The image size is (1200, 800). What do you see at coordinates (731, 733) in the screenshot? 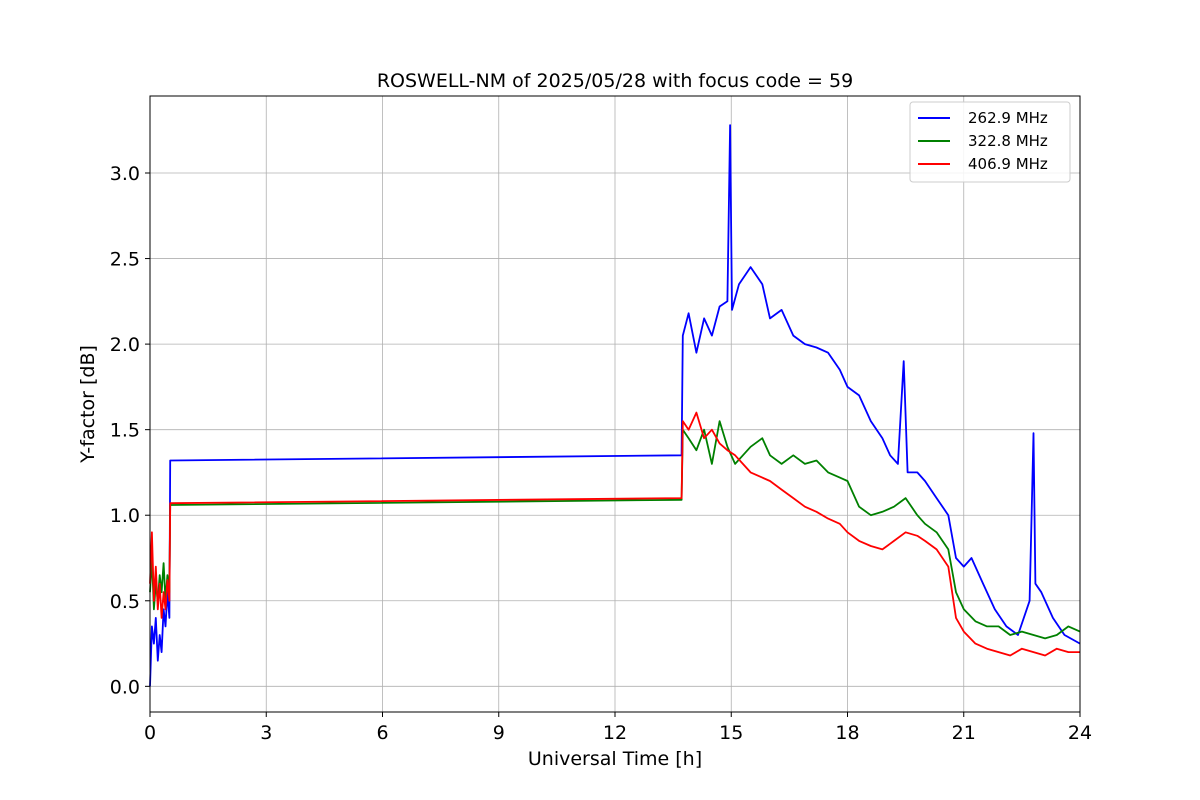
I see `x-tick-label: 15` at bounding box center [731, 733].